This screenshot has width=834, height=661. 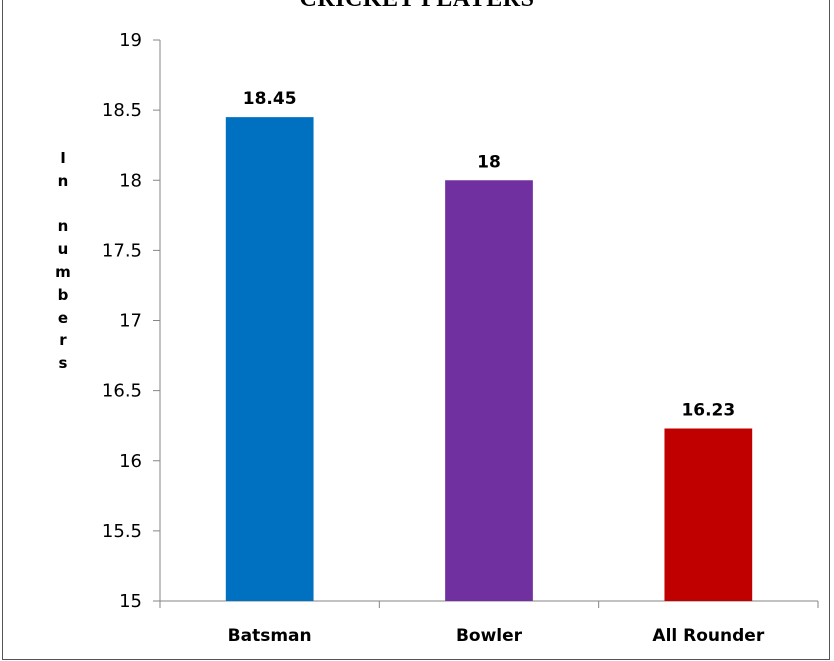 I want to click on y-tick-label: 15.5, so click(x=122, y=531).